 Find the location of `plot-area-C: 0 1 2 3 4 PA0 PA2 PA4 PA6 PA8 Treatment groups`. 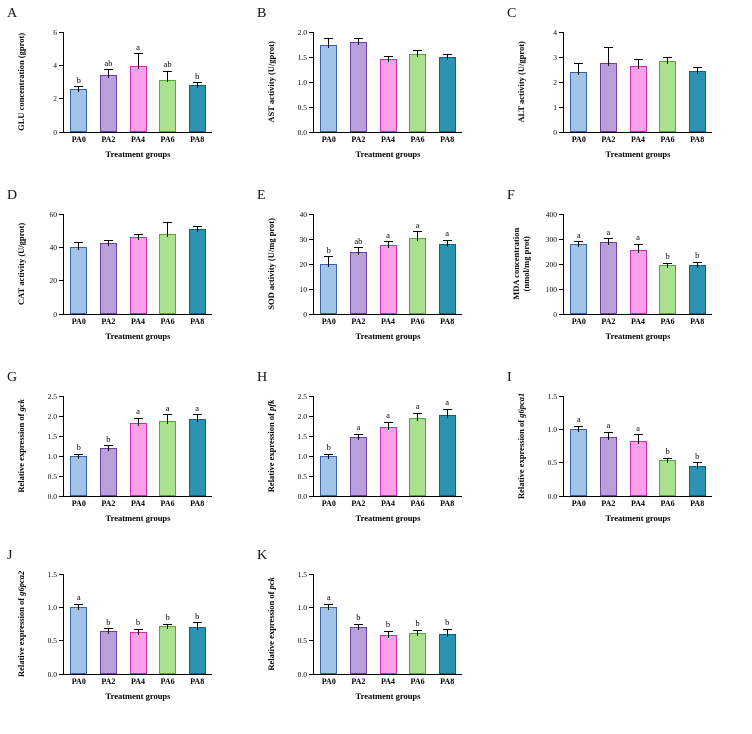

plot-area-C: 0 1 2 3 4 PA0 PA2 PA4 PA6 PA8 Treatment groups is located at coordinates (632, 93).